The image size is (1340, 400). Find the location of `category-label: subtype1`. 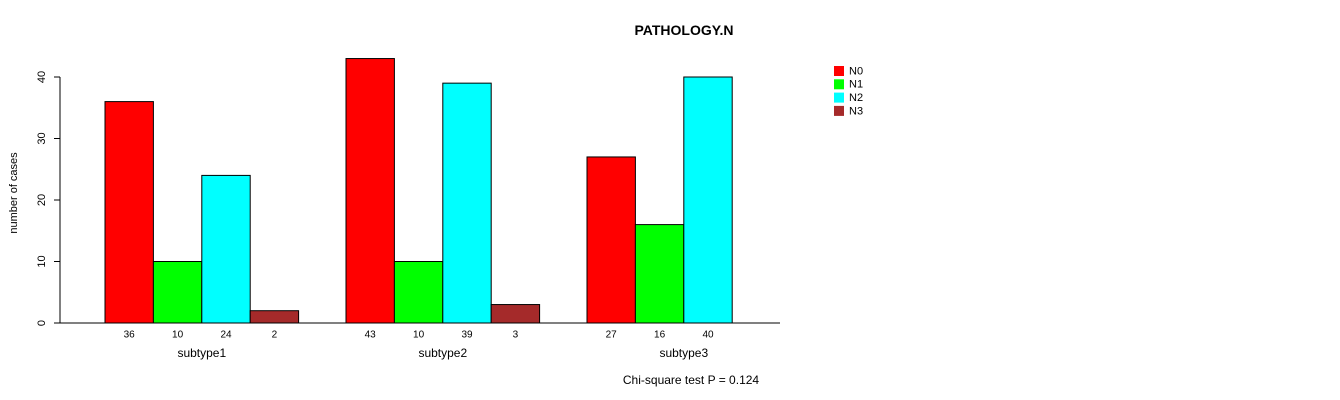

category-label: subtype1 is located at coordinates (201, 353).